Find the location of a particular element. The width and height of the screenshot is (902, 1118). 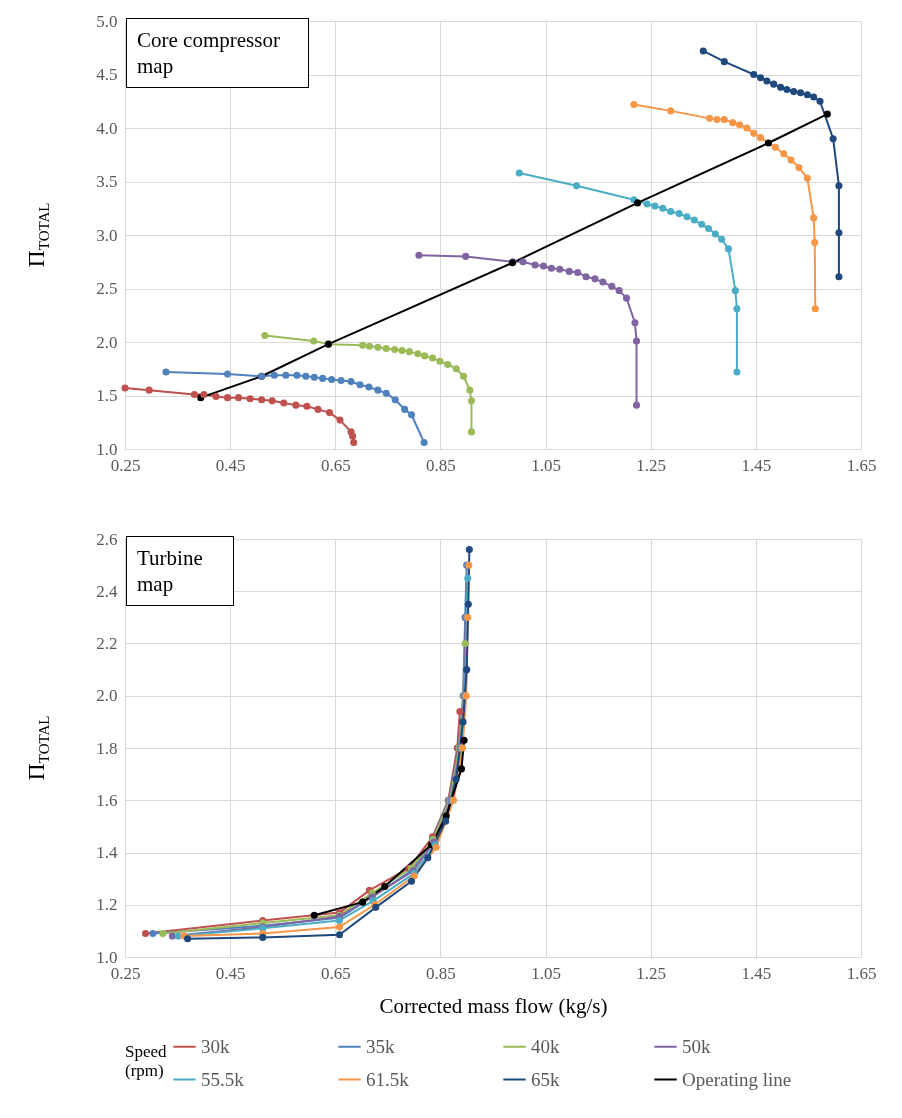

y-tick-label: 3.0 is located at coordinates (107, 235).